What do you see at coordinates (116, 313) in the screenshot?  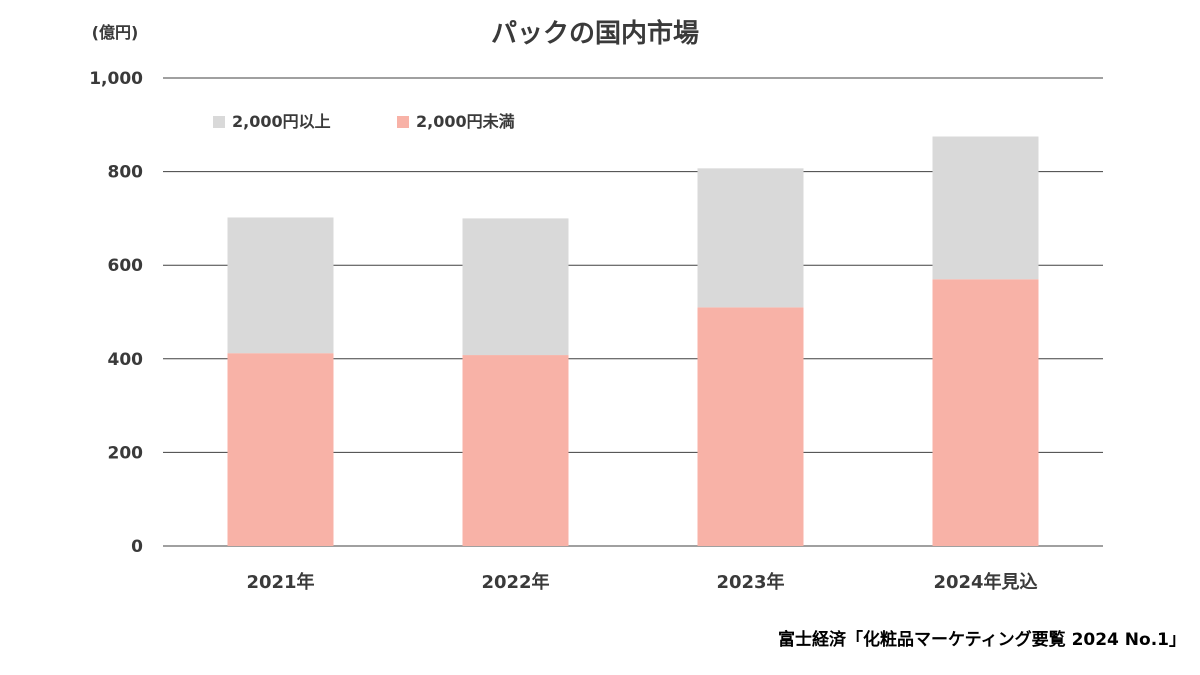 I see `y-axis-ticks: 0 200 400 600 800 1,000` at bounding box center [116, 313].